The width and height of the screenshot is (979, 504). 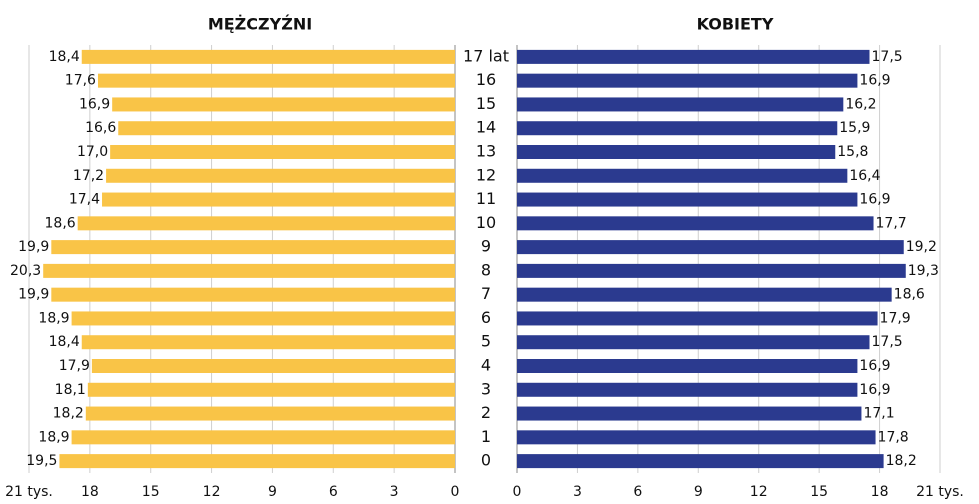 What do you see at coordinates (891, 223) in the screenshot?
I see `value-label: 17,7` at bounding box center [891, 223].